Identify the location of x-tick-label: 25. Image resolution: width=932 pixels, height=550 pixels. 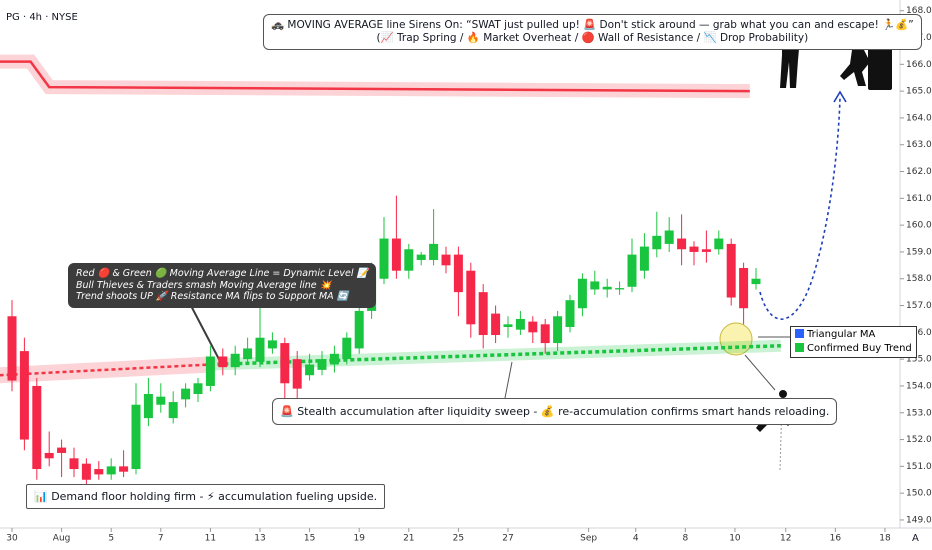
(458, 539).